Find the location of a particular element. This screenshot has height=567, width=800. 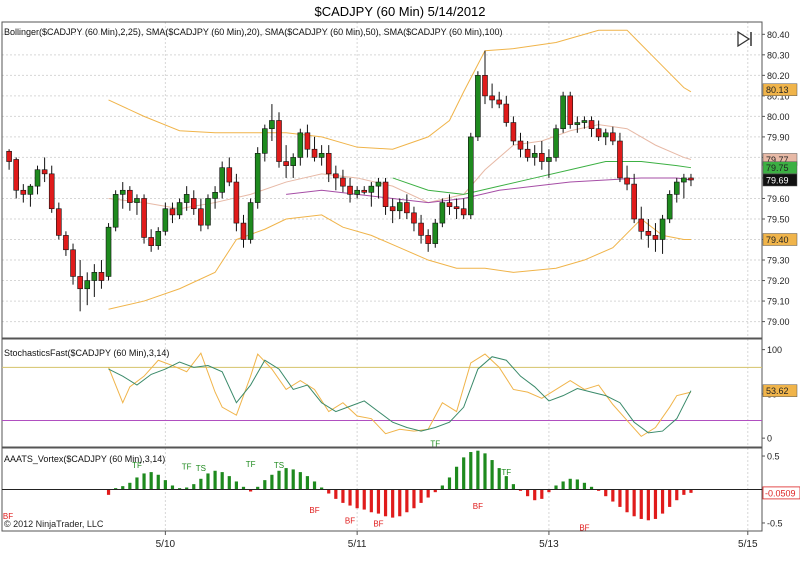

stochastics-panel-label: StochasticsFast($CADJPY (60 Min),3,14) is located at coordinates (86, 353).